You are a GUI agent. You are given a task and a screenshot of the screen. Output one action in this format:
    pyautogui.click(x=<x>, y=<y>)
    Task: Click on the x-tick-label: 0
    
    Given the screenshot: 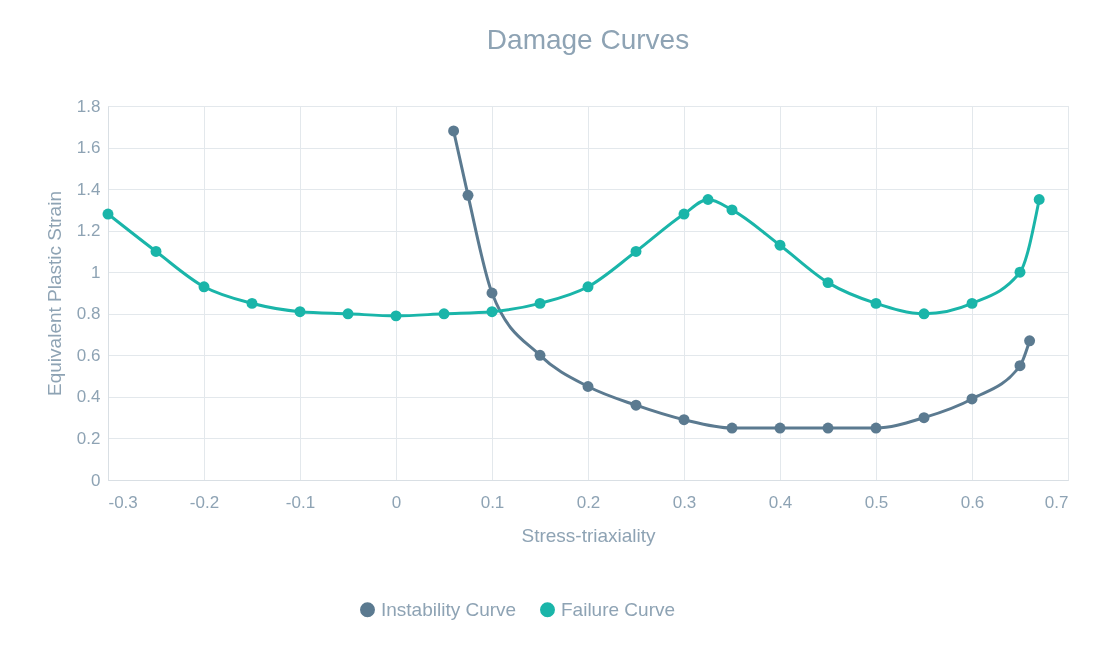 What is the action you would take?
    pyautogui.click(x=396, y=502)
    